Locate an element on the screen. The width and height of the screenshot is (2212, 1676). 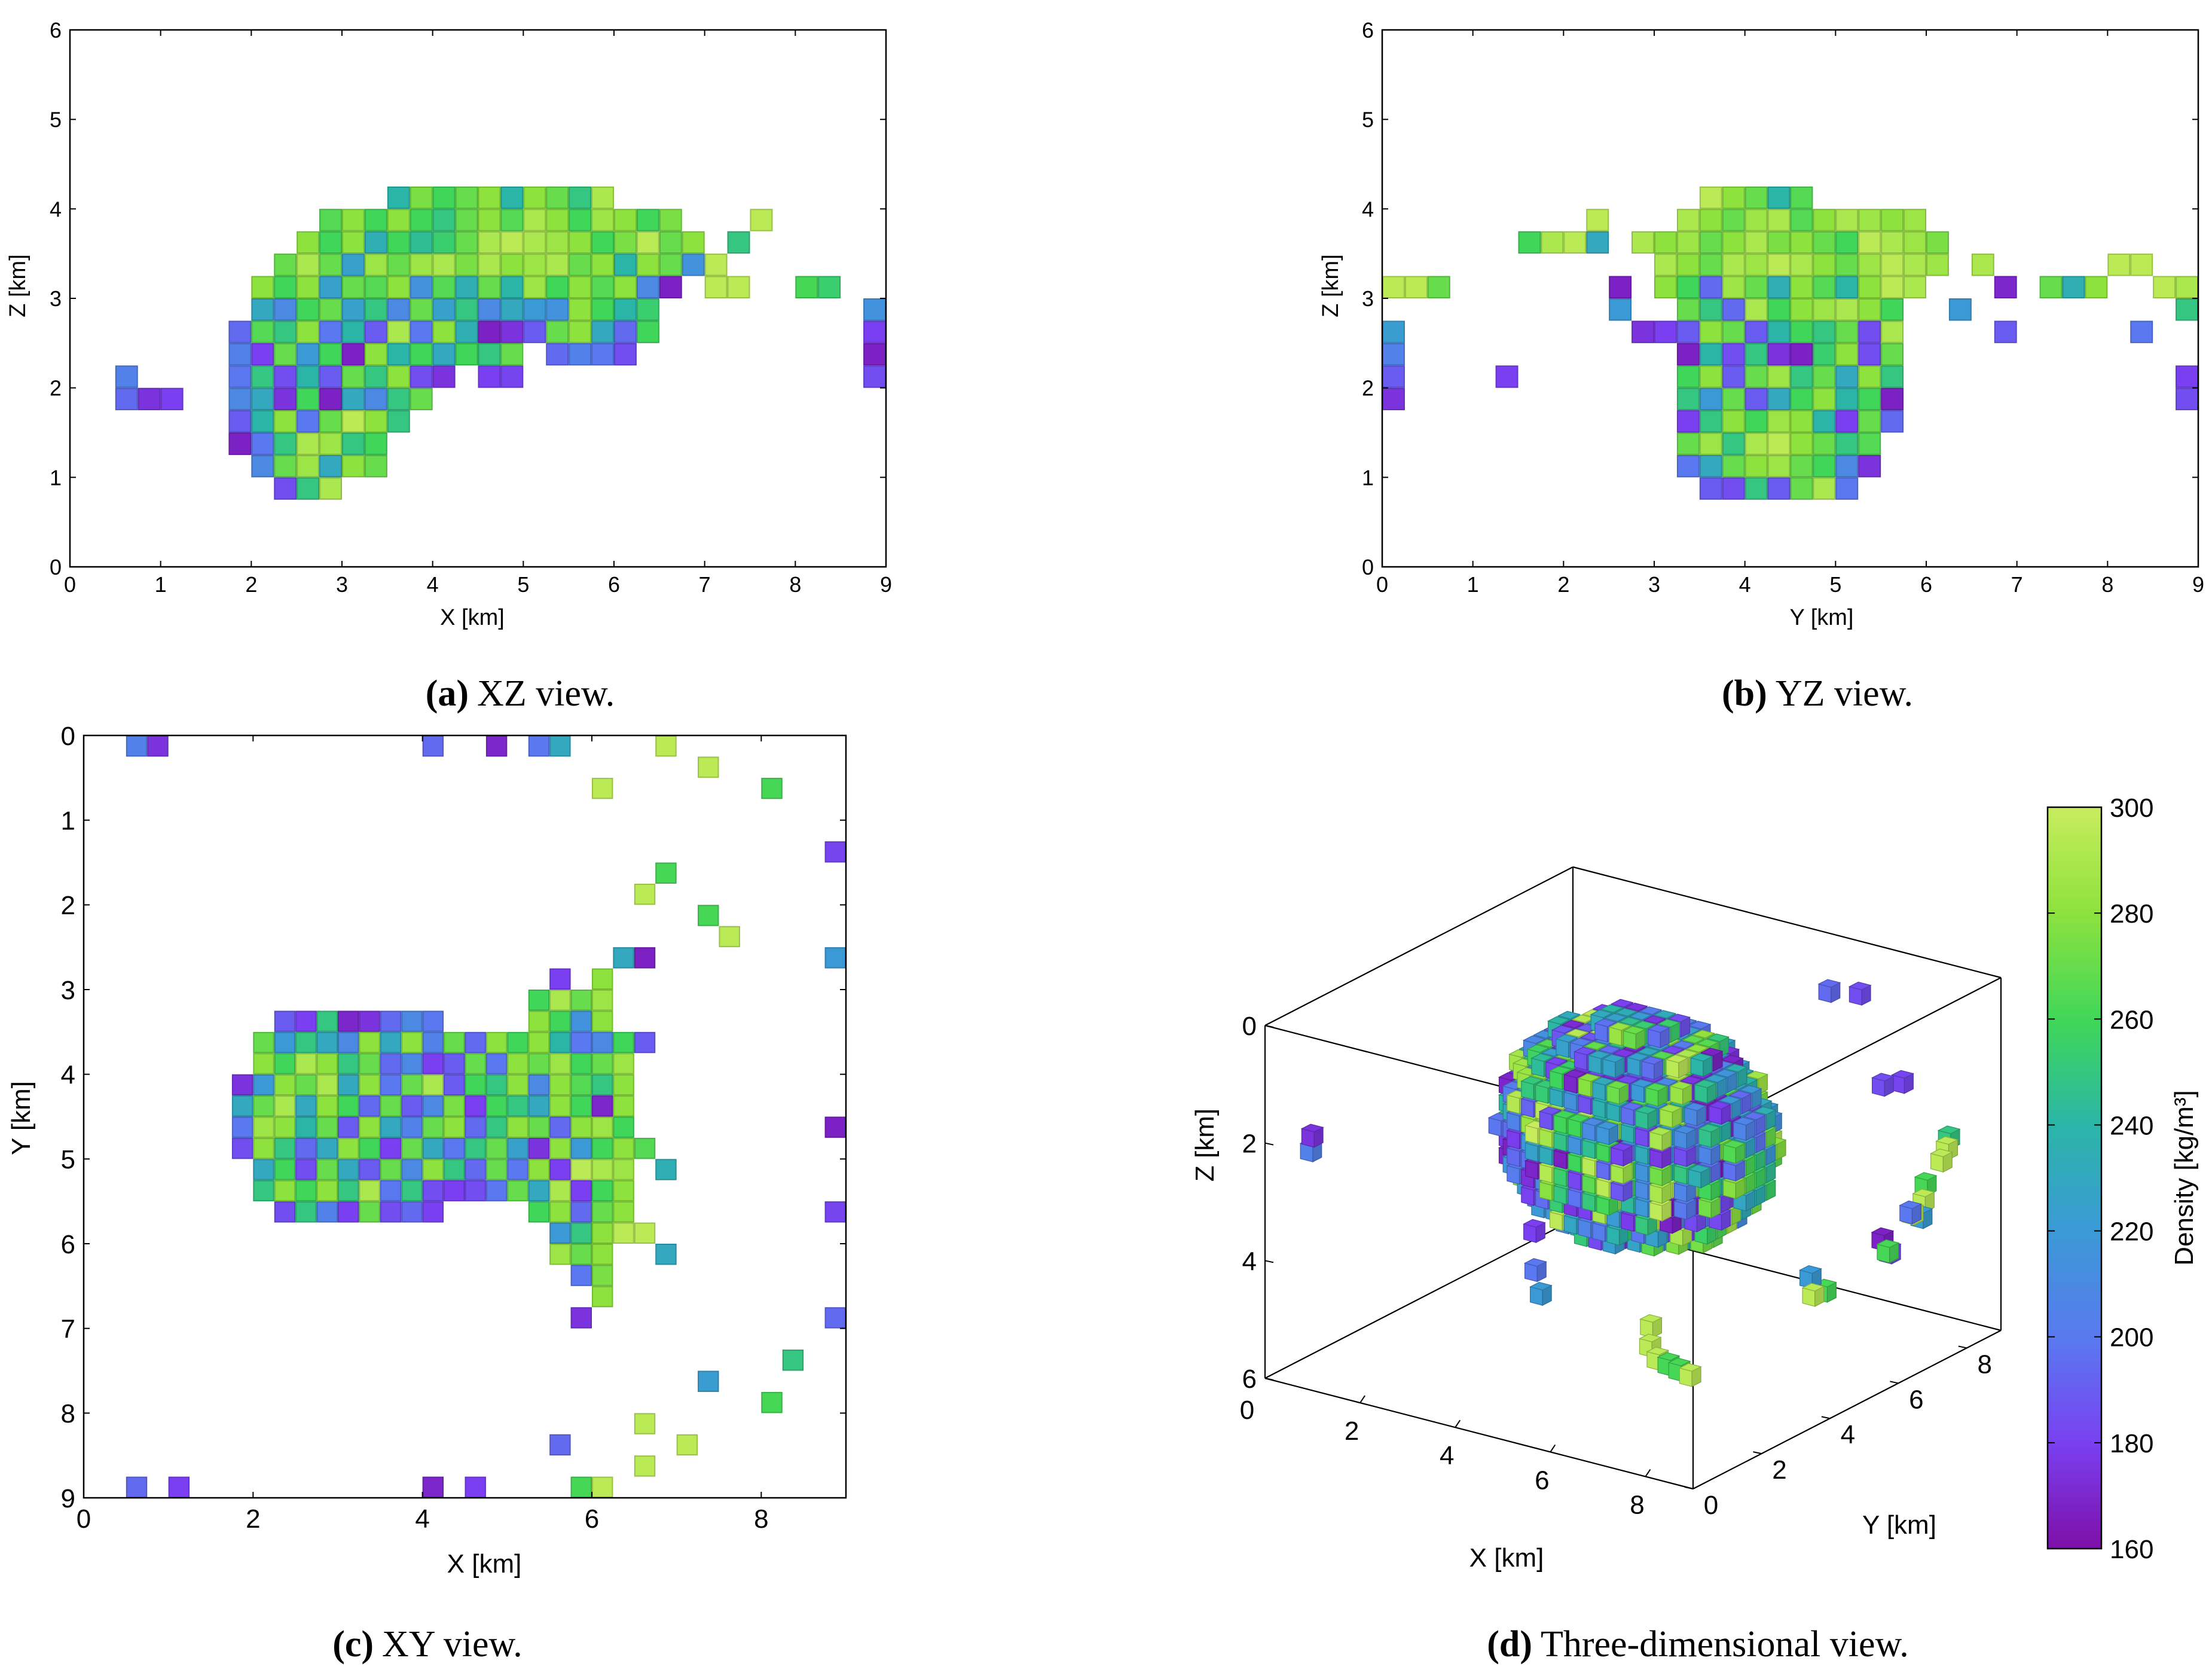
caption-a-label: (a) is located at coordinates (448, 694).